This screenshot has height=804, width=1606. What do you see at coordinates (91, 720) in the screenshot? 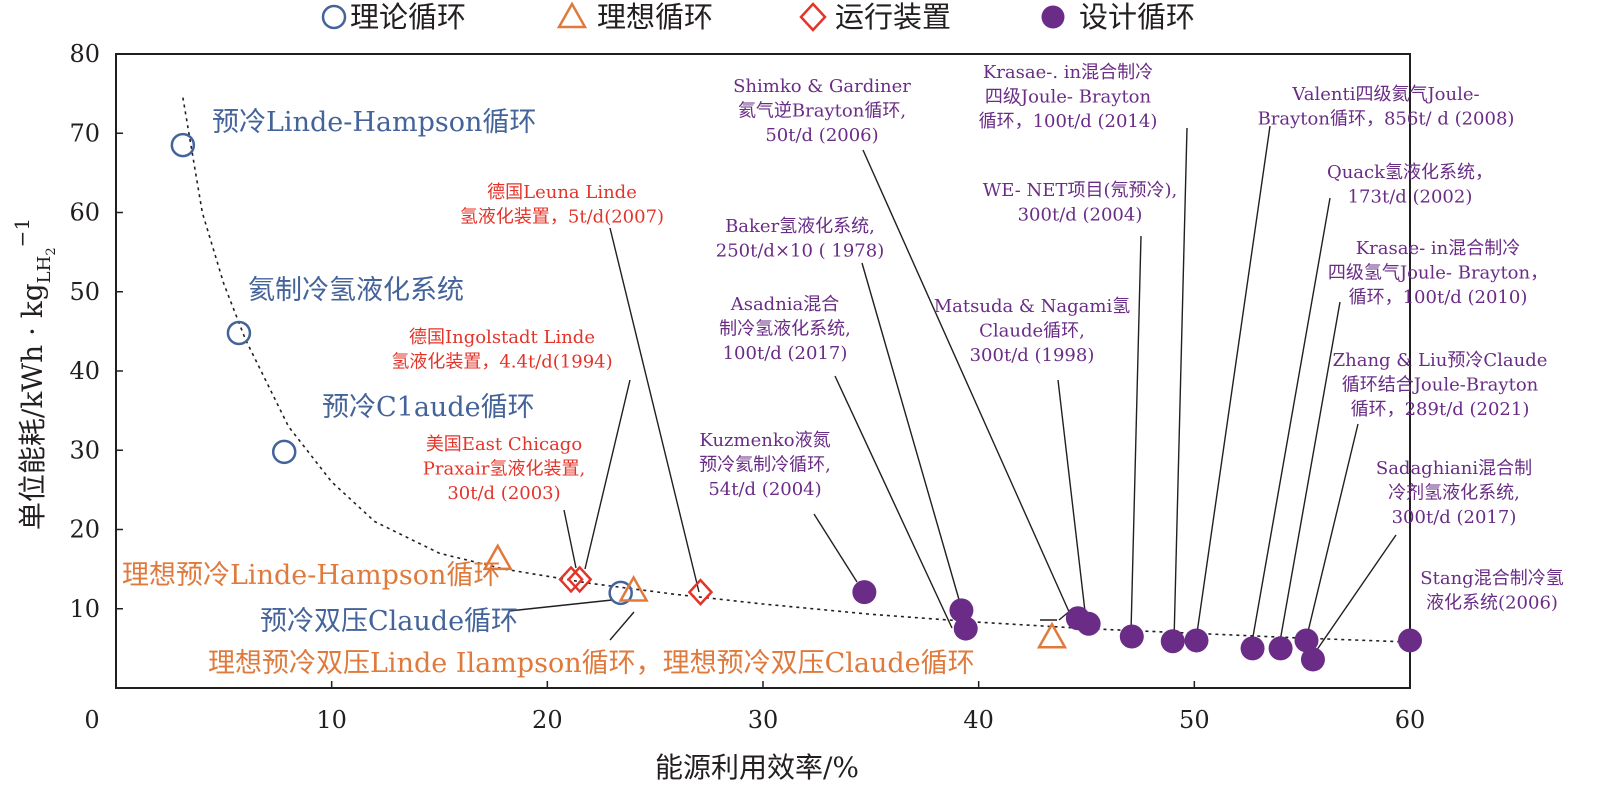
I see `x-tick-label: 0` at bounding box center [91, 720].